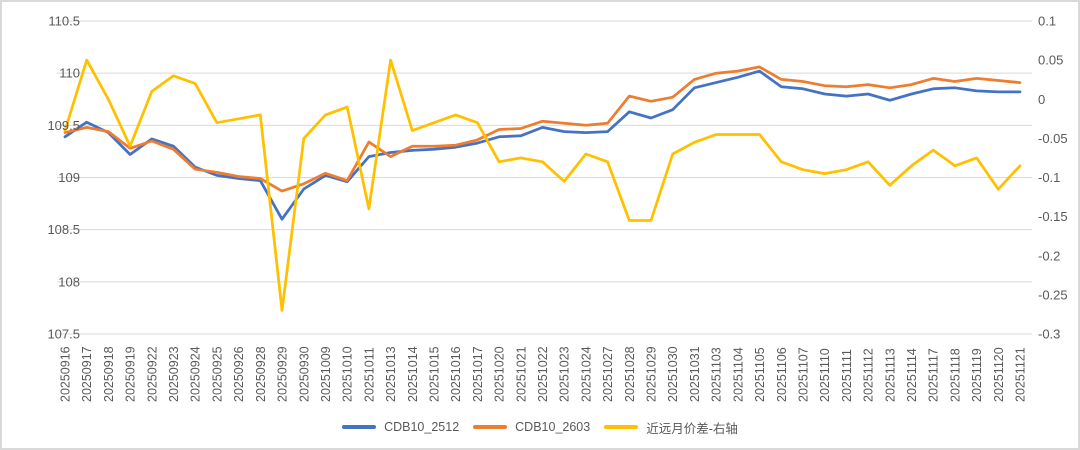 The image size is (1080, 450). I want to click on x-axis-tick-label: 20251111, so click(847, 375).